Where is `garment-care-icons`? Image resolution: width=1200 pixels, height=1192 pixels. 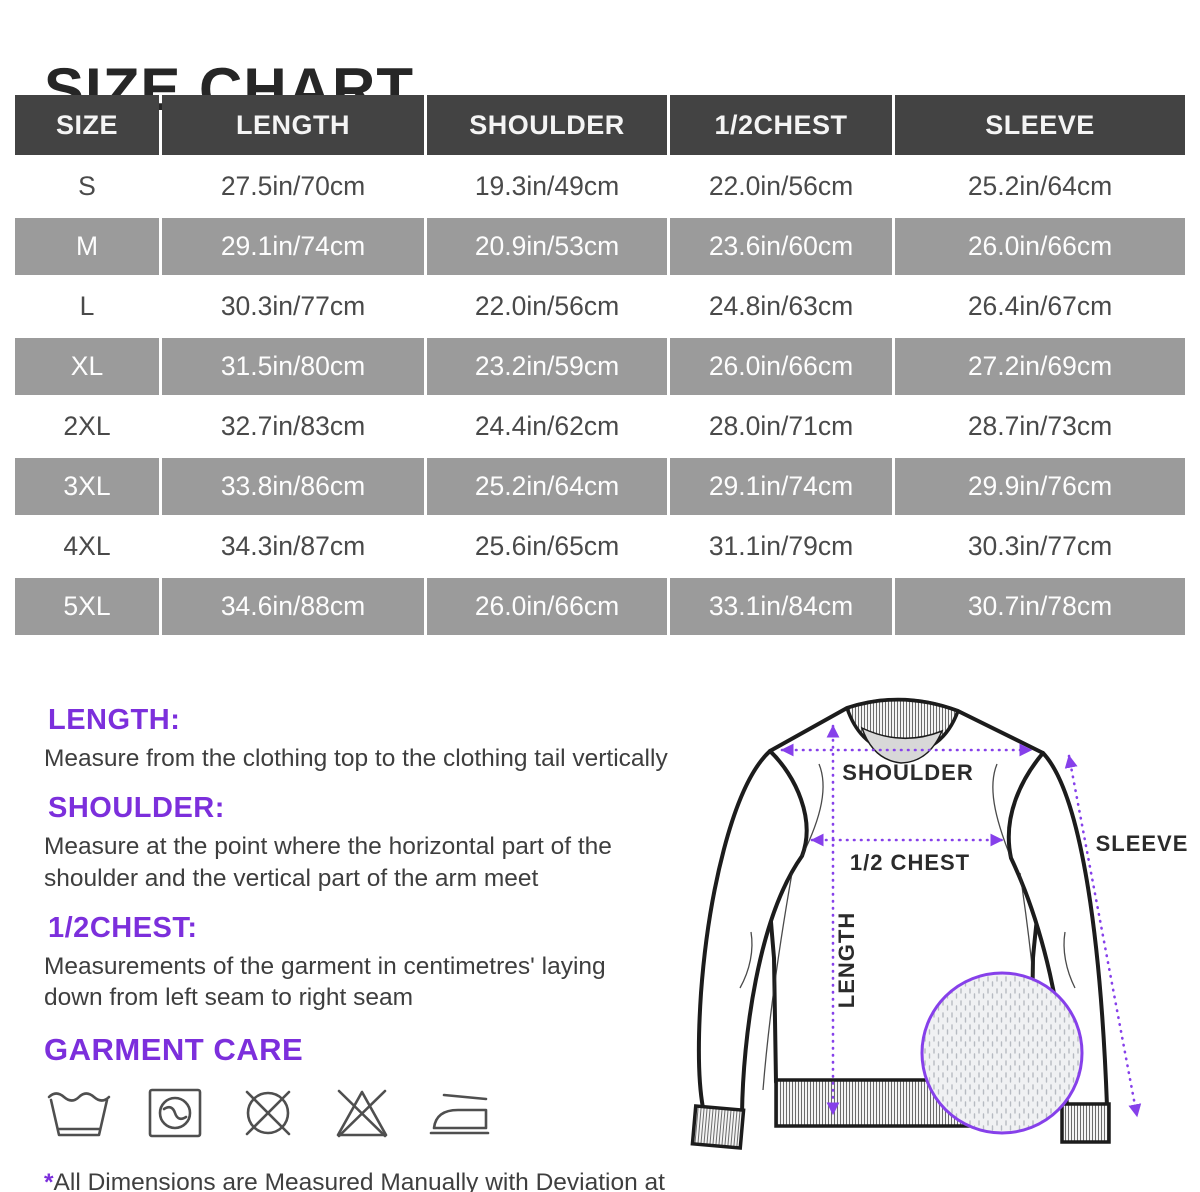
garment-care-icons is located at coordinates (394, 1113).